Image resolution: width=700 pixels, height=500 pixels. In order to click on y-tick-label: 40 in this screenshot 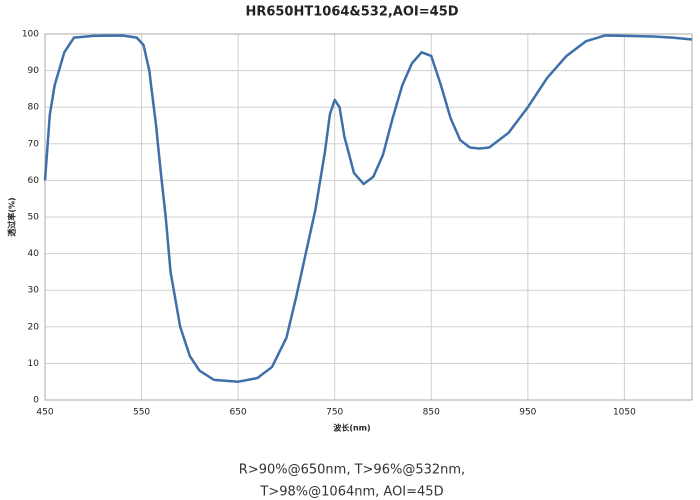, I will do `click(34, 254)`.